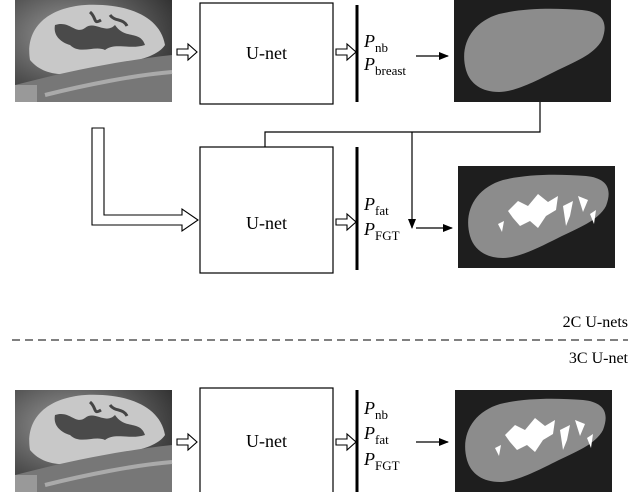 This screenshot has width=633, height=492. I want to click on output-label: Pbreast, so click(384, 66).